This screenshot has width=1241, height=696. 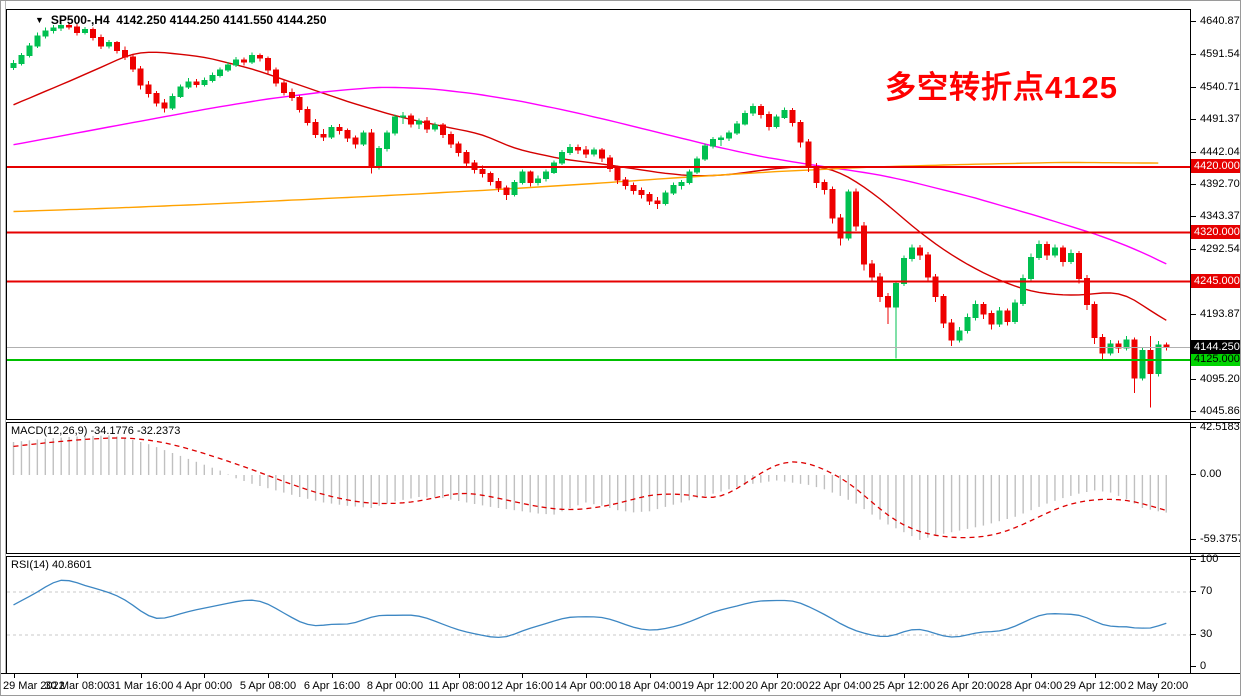 What do you see at coordinates (1215, 422) in the screenshot?
I see `pane-separator` at bounding box center [1215, 422].